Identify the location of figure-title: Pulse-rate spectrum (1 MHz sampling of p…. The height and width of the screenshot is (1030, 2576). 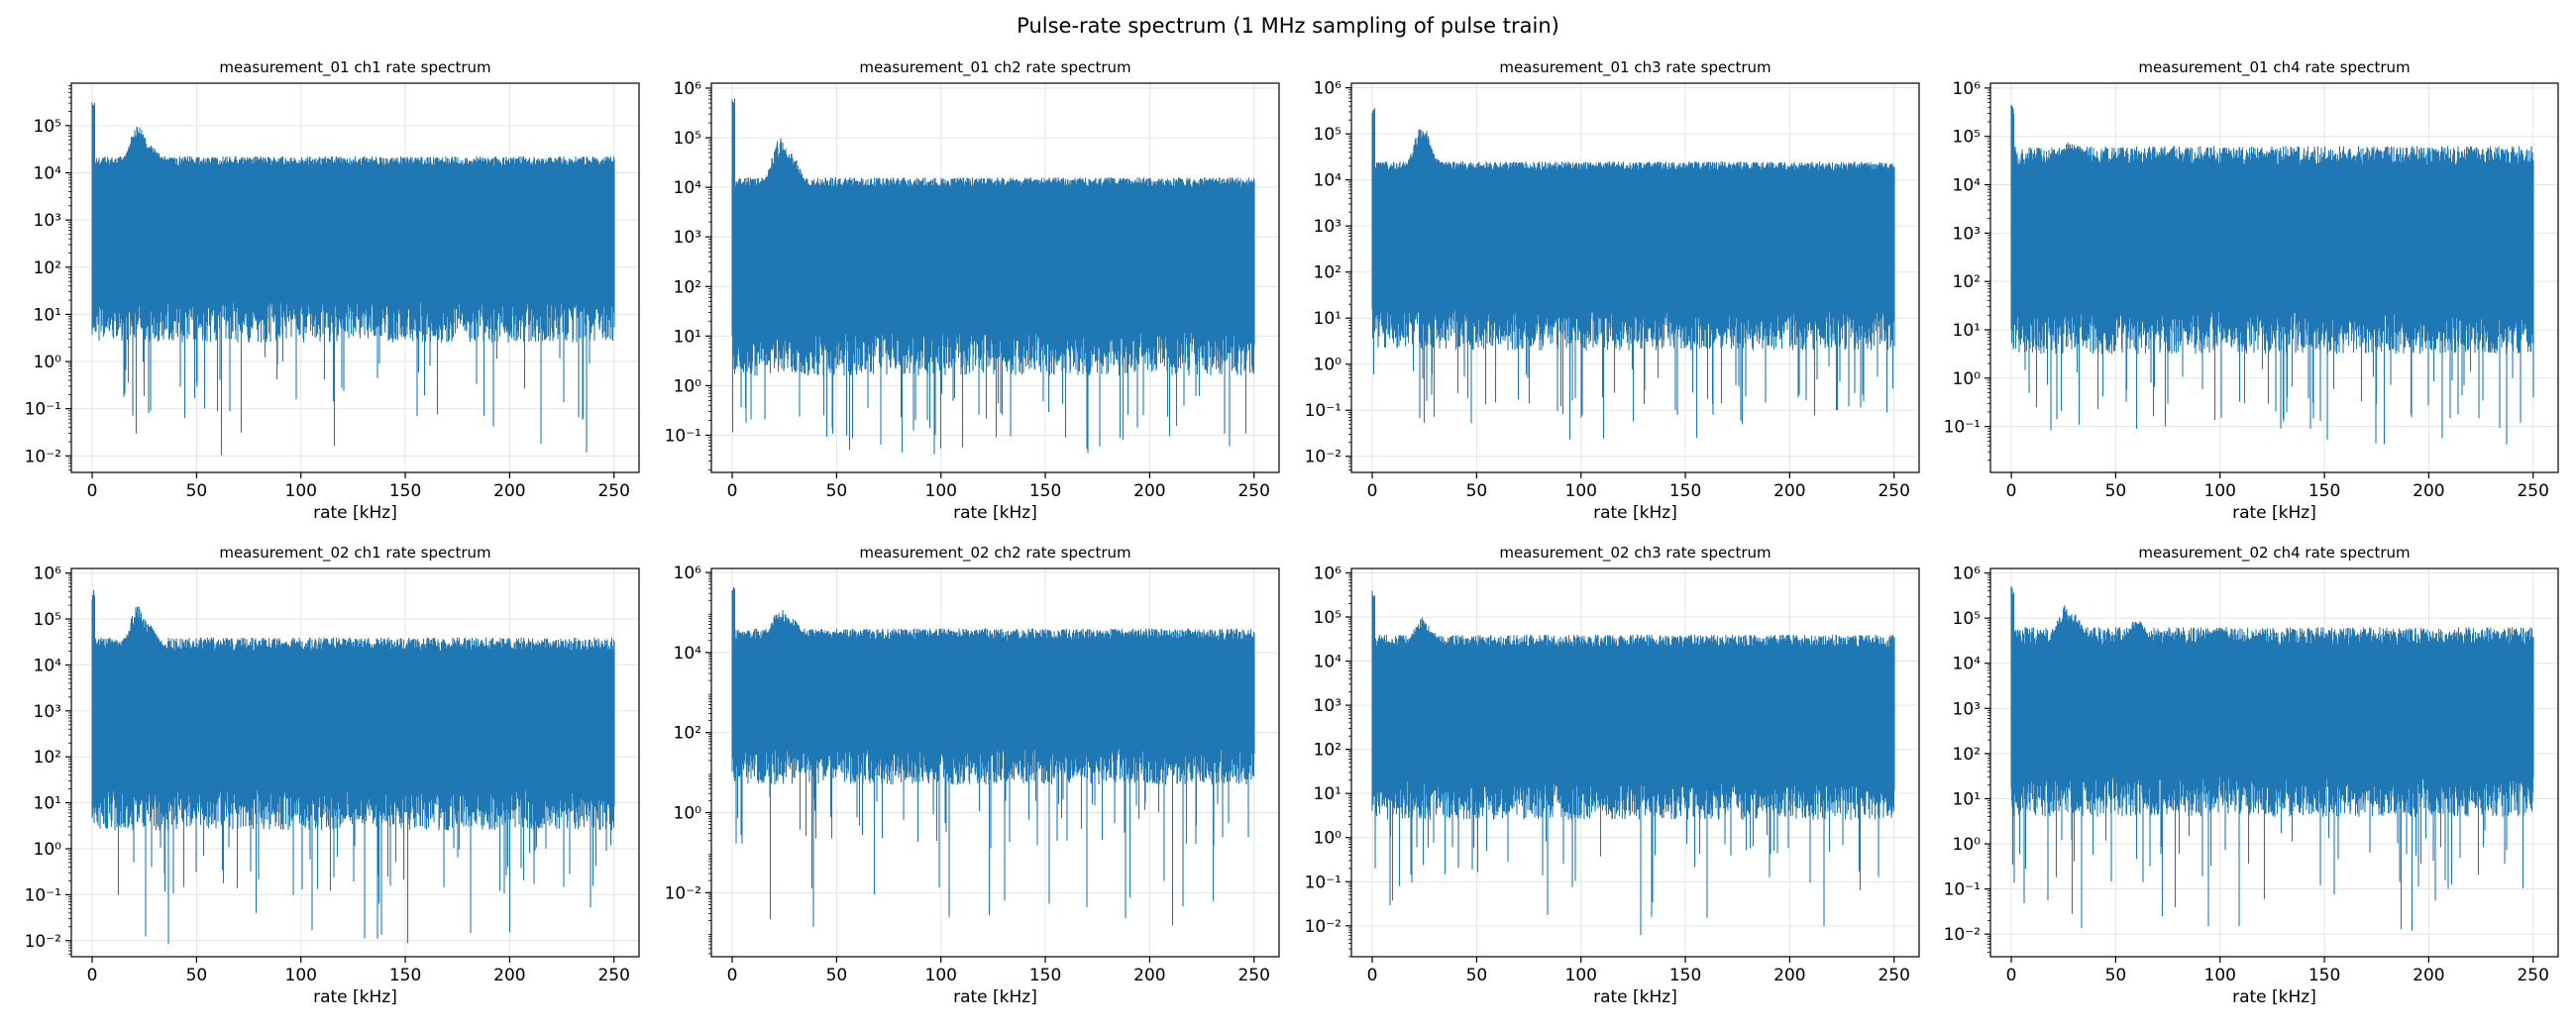
(1288, 26).